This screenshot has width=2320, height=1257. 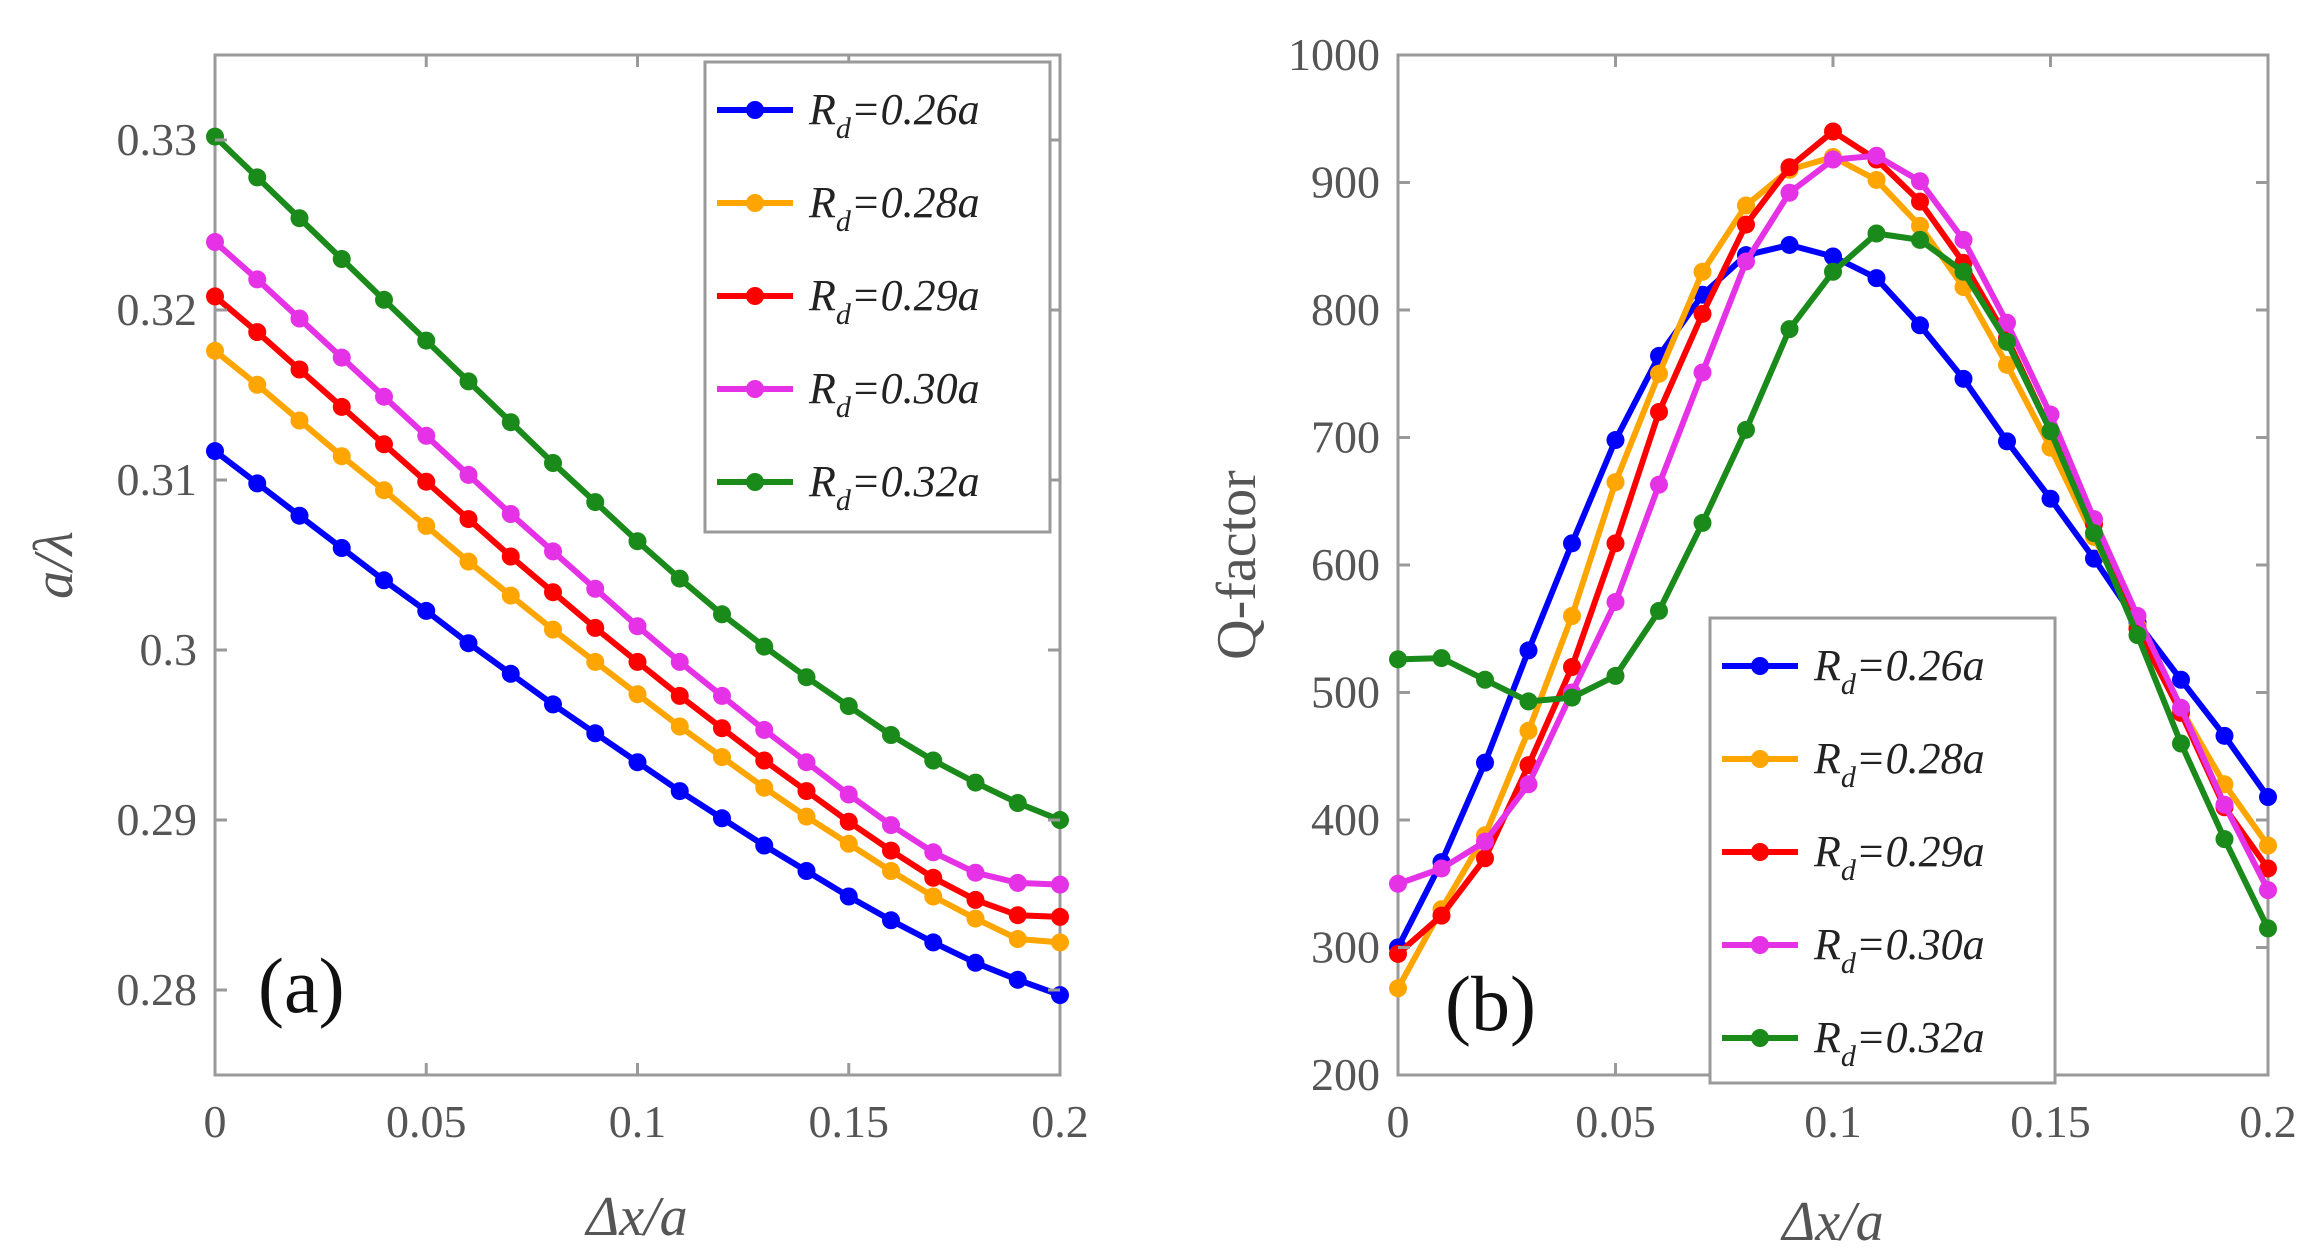 What do you see at coordinates (54, 565) in the screenshot?
I see `y-axis-label-a: a/λ` at bounding box center [54, 565].